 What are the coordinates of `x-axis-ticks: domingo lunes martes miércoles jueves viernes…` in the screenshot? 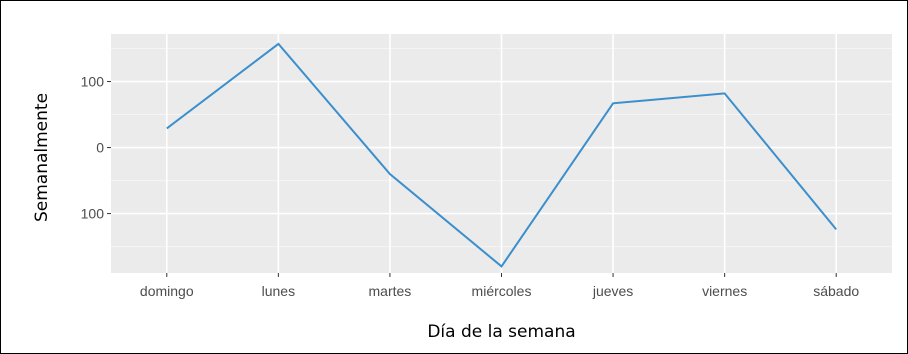 It's located at (499, 286).